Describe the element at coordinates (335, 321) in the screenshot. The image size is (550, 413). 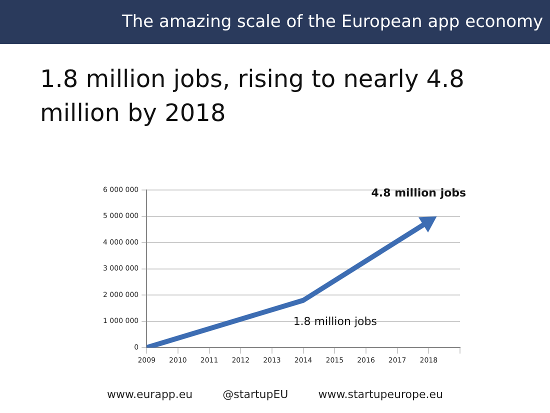
I see `annotation: 1.8 million jobs` at that location.